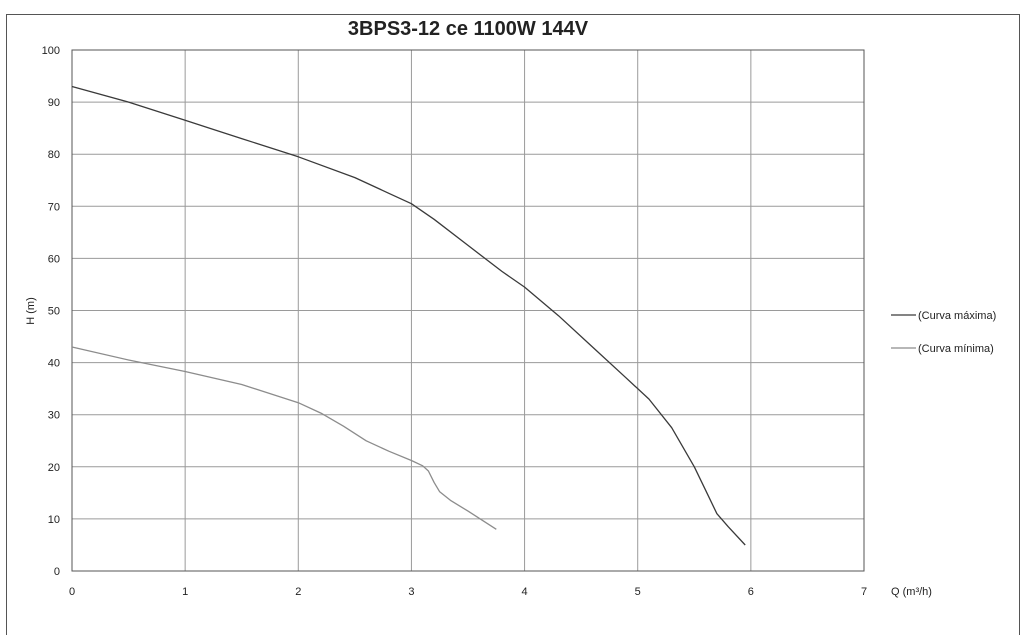 Image resolution: width=1029 pixels, height=635 pixels. I want to click on y-tick-label: 70, so click(54, 207).